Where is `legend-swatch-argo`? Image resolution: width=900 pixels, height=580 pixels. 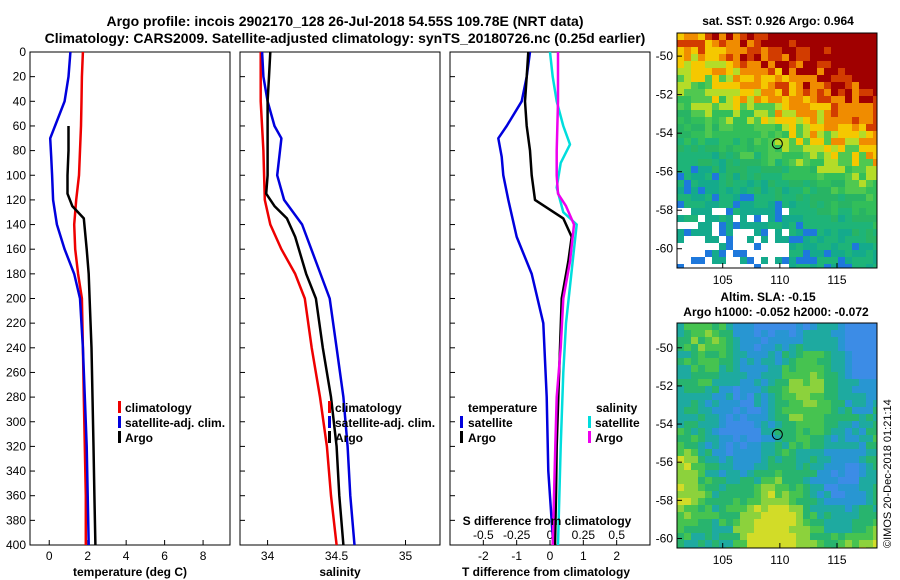 legend-swatch-argo is located at coordinates (119, 437).